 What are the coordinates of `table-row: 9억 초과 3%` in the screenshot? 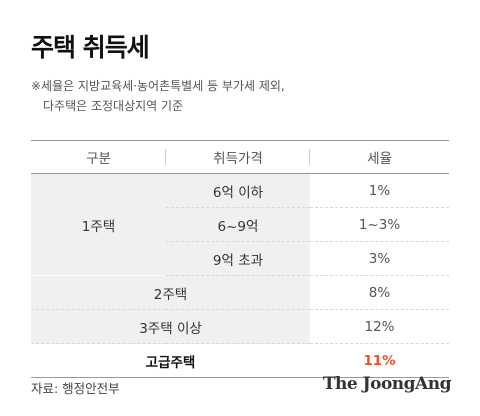 It's located at (240, 258).